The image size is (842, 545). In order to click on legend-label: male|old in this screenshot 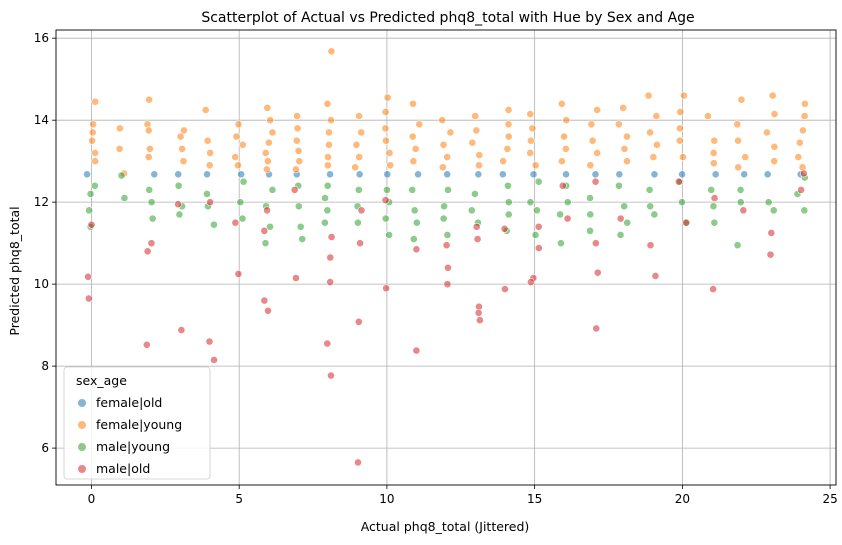, I will do `click(123, 468)`.